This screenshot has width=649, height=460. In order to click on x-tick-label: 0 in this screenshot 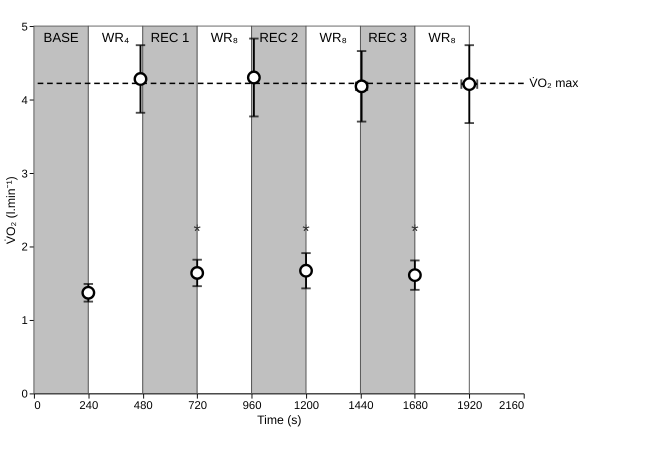, I will do `click(37, 406)`.